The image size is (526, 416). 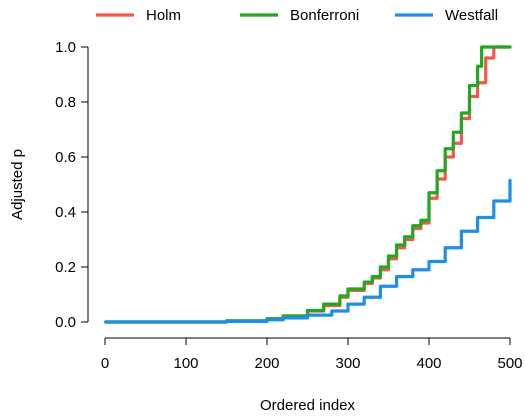 I want to click on x-tick-label: 100, so click(x=185, y=363).